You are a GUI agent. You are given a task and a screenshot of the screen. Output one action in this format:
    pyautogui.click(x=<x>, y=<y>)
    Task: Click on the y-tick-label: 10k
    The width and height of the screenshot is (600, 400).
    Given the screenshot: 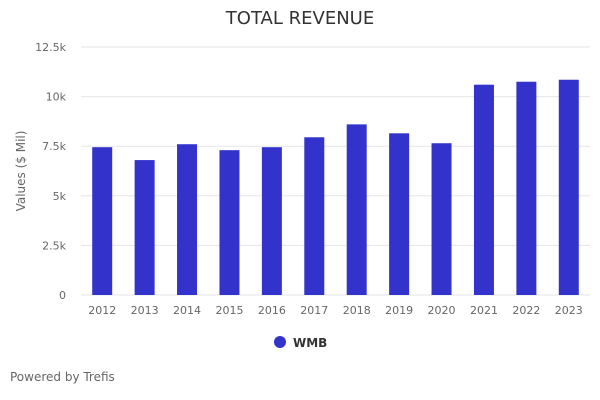 What is the action you would take?
    pyautogui.click(x=56, y=97)
    